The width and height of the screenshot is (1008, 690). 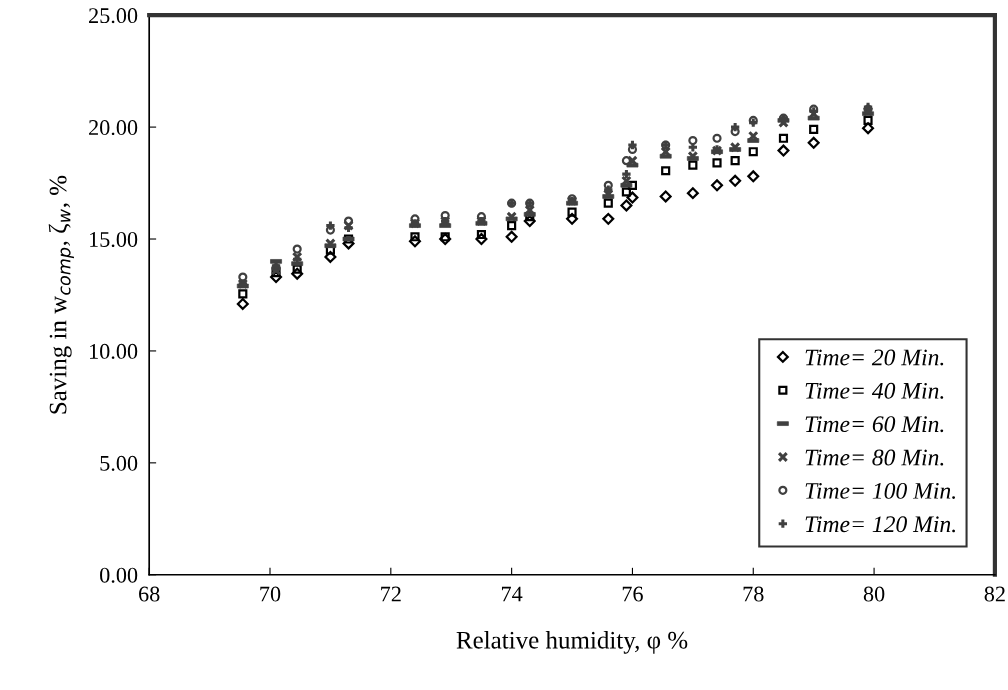 What do you see at coordinates (61, 294) in the screenshot?
I see `y-axis-title: Saving in w$_{comp}$, ζ$_{w}$, %` at bounding box center [61, 294].